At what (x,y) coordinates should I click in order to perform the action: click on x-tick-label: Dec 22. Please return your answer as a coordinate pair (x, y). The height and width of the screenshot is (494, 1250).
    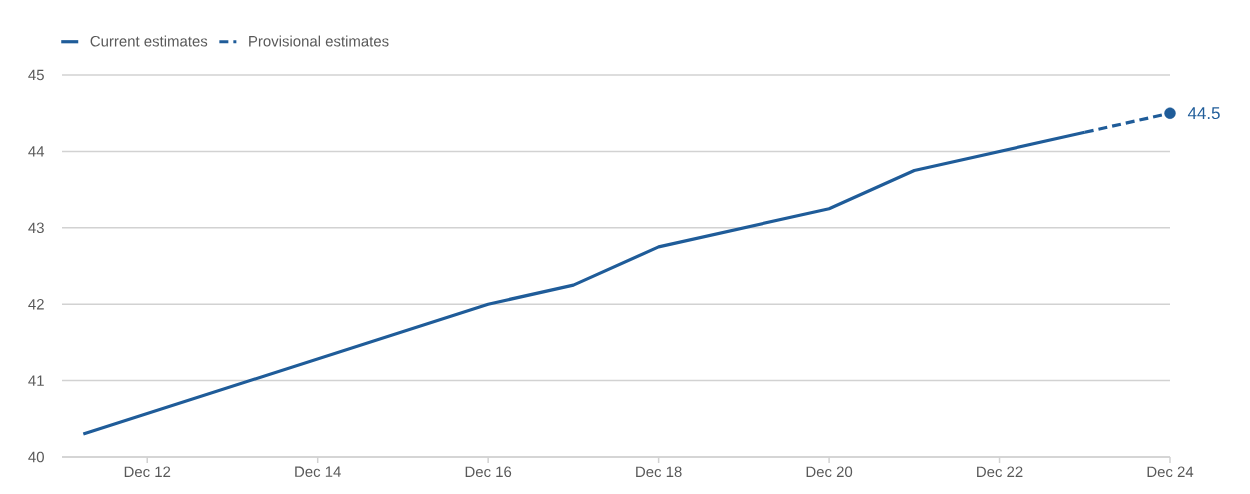
    Looking at the image, I should click on (1000, 472).